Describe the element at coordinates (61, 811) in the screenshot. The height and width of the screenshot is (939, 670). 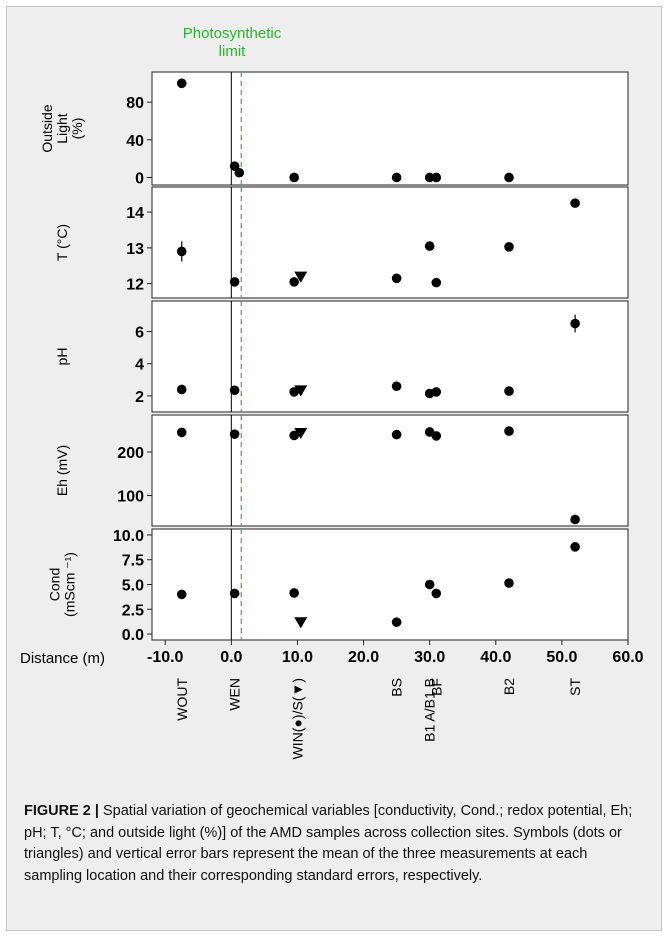
I see `figure-label: FIGURE 2 |` at that location.